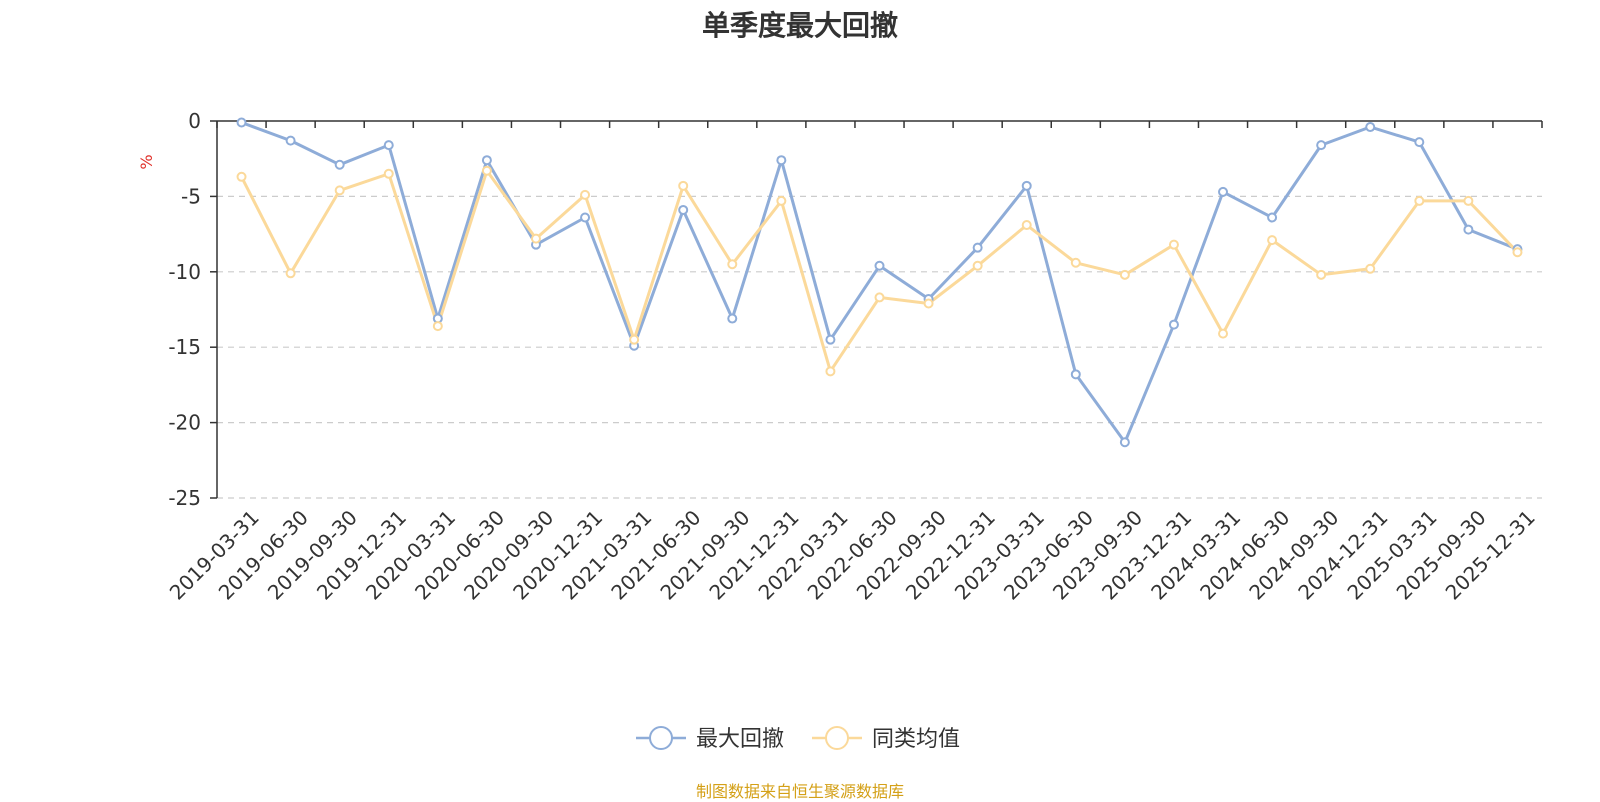 Image resolution: width=1600 pixels, height=802 pixels. I want to click on legend-label: 同类均值, so click(916, 739).